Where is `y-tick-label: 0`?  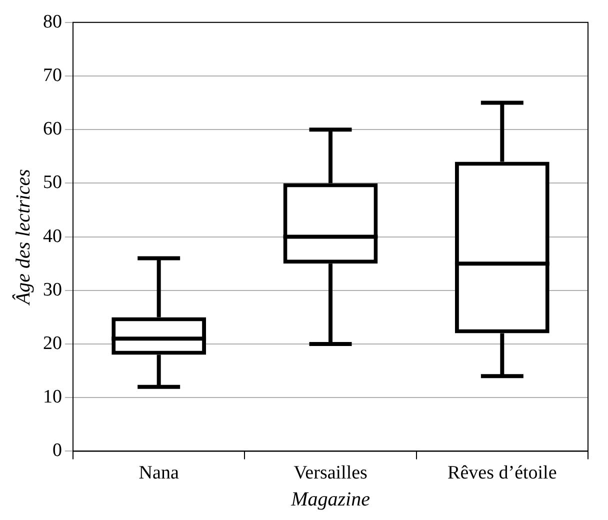
y-tick-label: 0 is located at coordinates (57, 451).